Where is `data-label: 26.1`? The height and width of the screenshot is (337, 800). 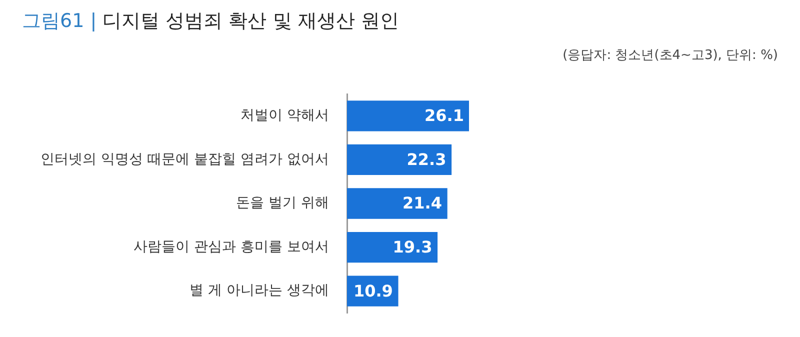 data-label: 26.1 is located at coordinates (444, 116).